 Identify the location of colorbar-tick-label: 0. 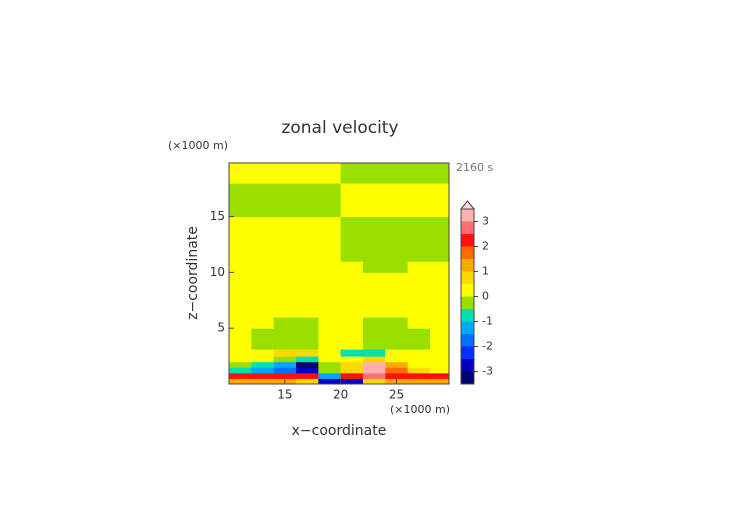
(485, 296).